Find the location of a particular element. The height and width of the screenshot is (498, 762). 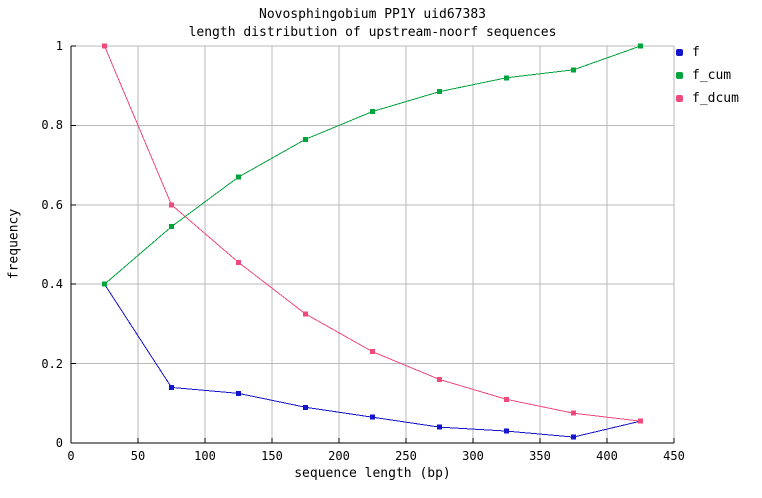

x-tick-label: 0 is located at coordinates (71, 456).